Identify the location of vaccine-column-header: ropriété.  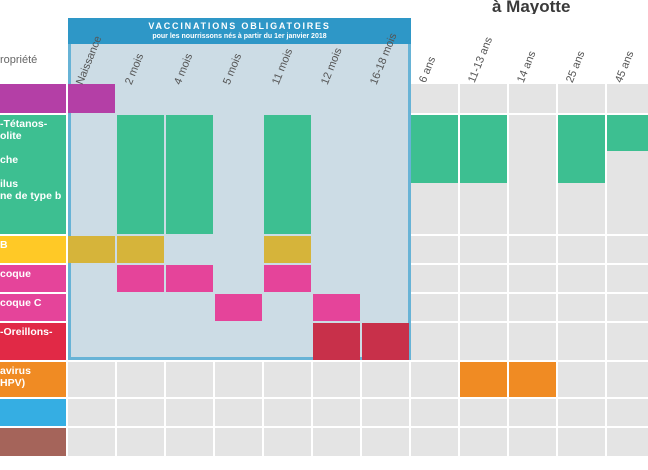
(19, 60).